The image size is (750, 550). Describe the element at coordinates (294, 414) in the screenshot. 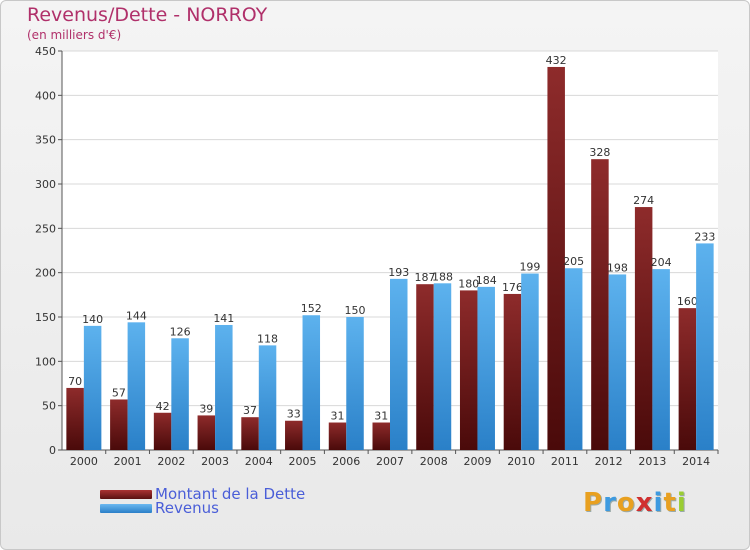

I see `data-label-dette-2005: 33` at that location.